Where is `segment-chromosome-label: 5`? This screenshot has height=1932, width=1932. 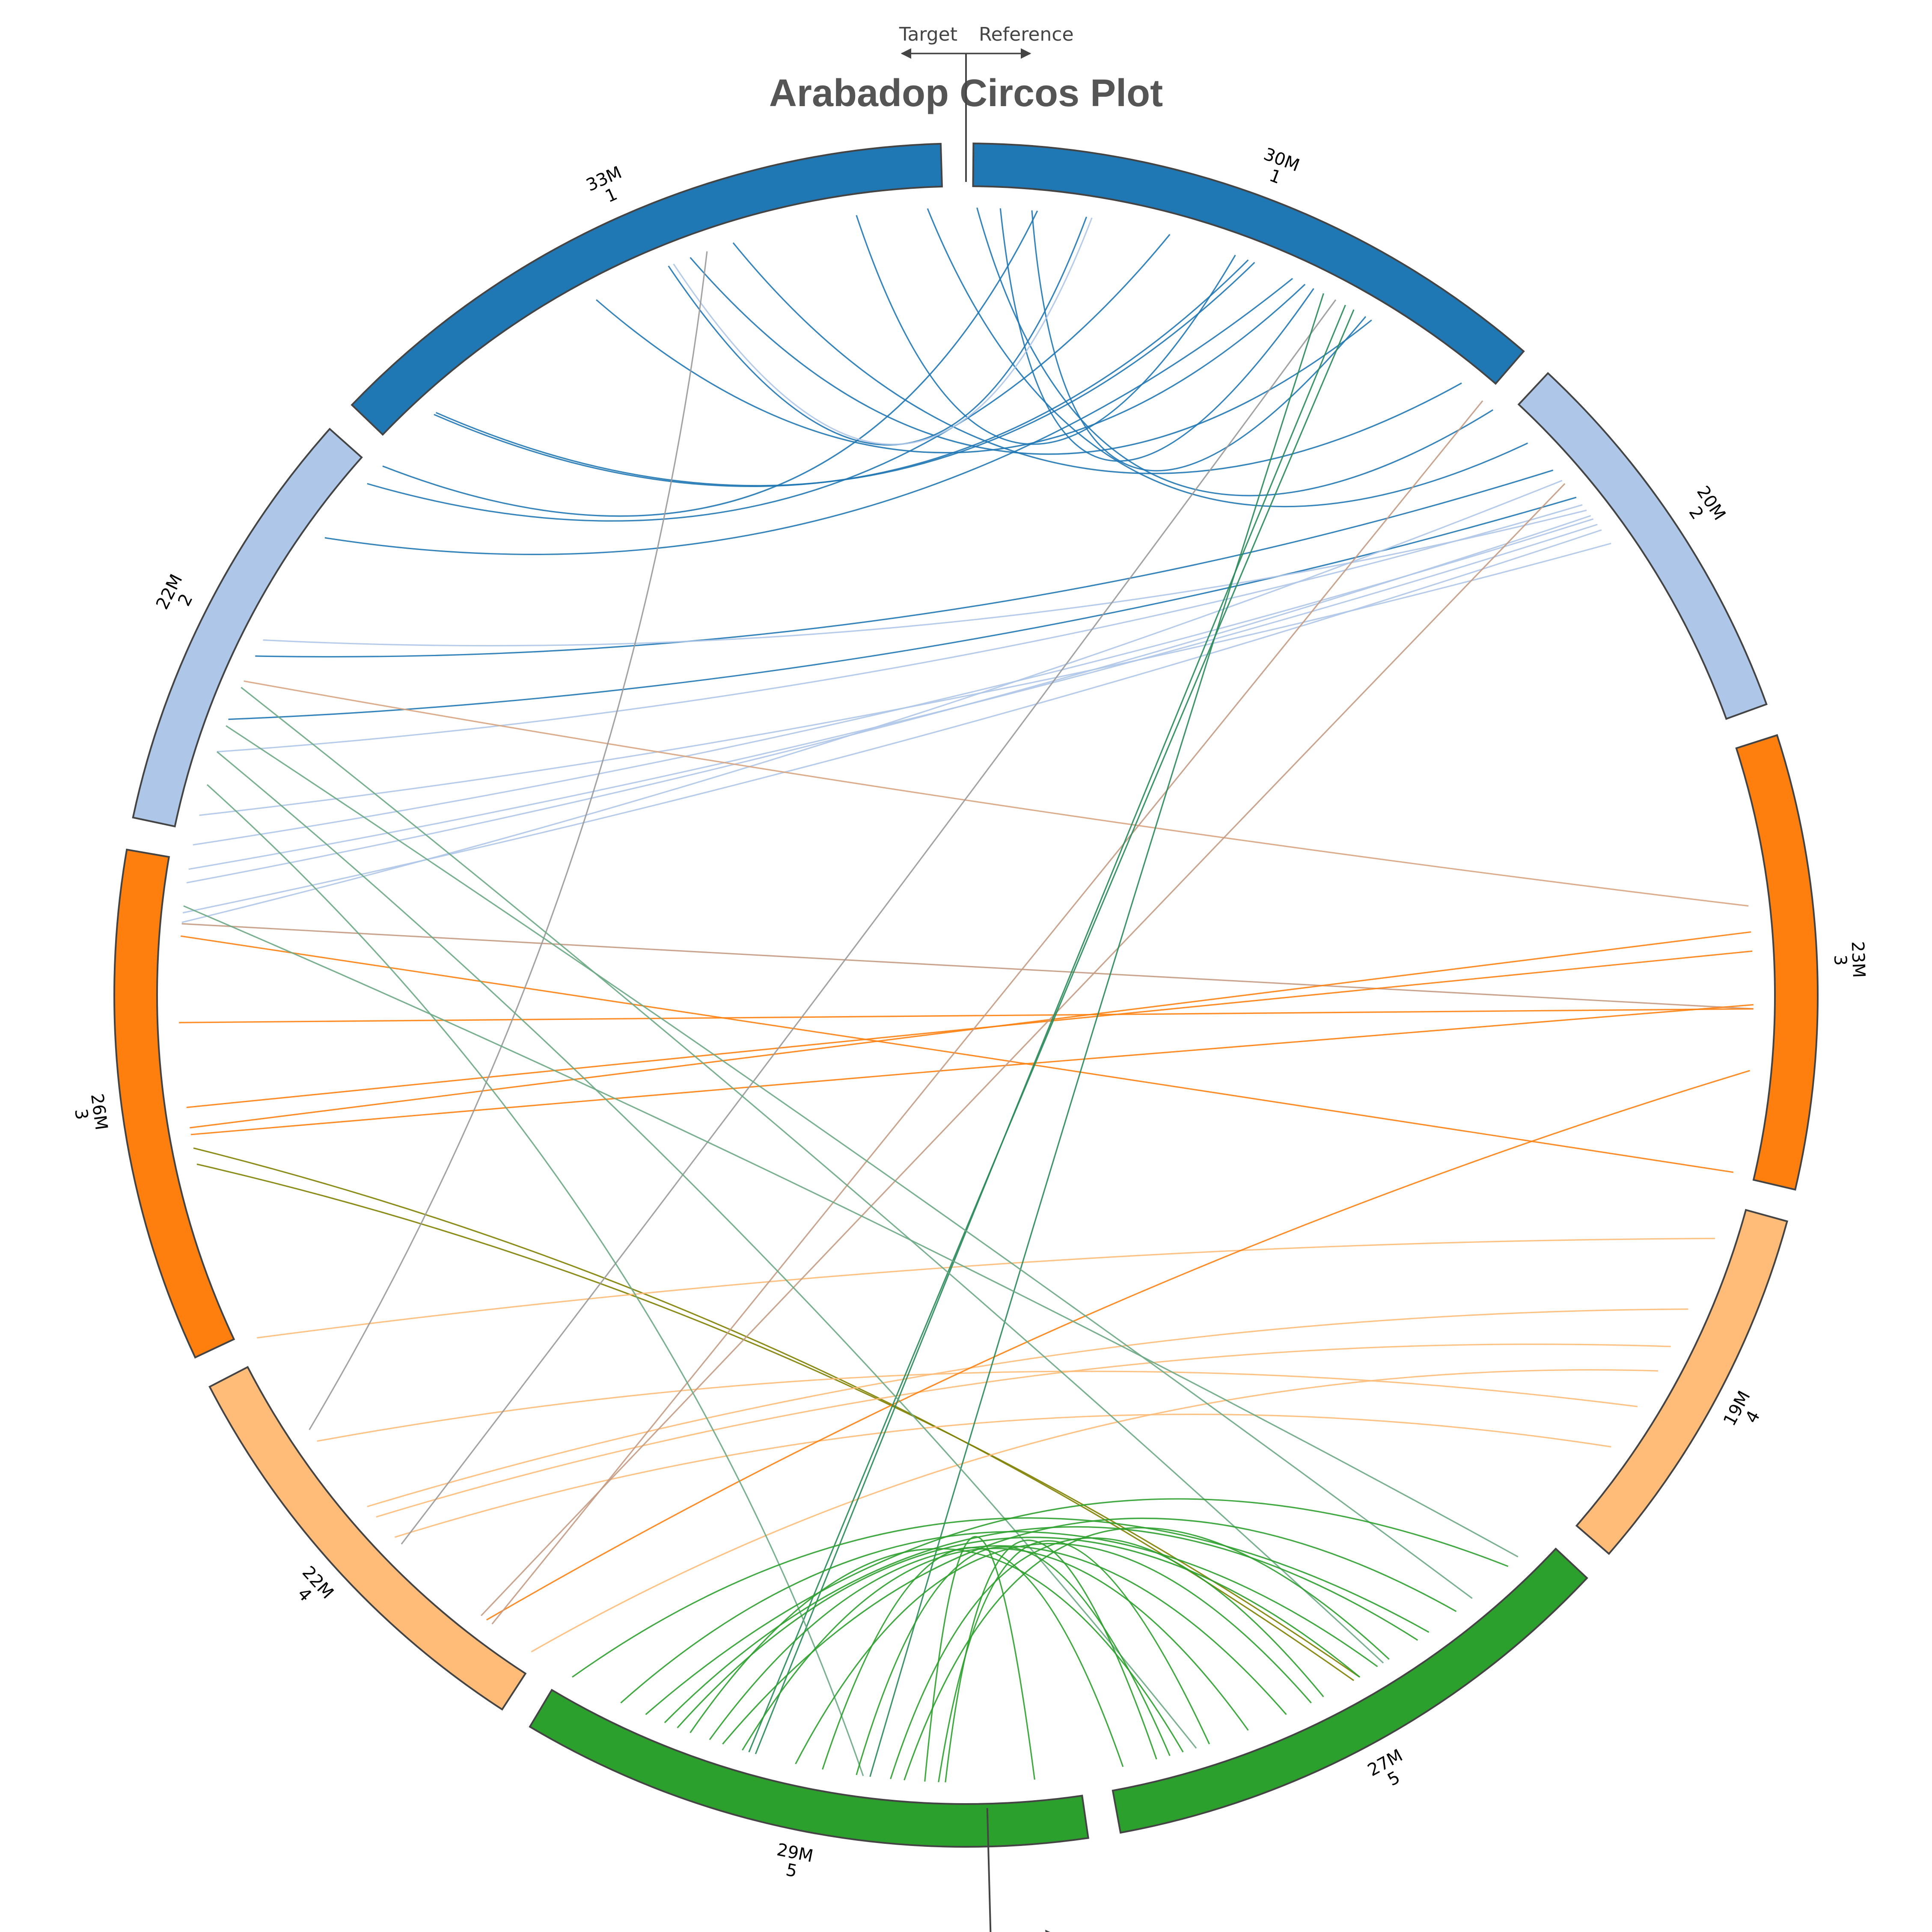 segment-chromosome-label: 5 is located at coordinates (791, 1870).